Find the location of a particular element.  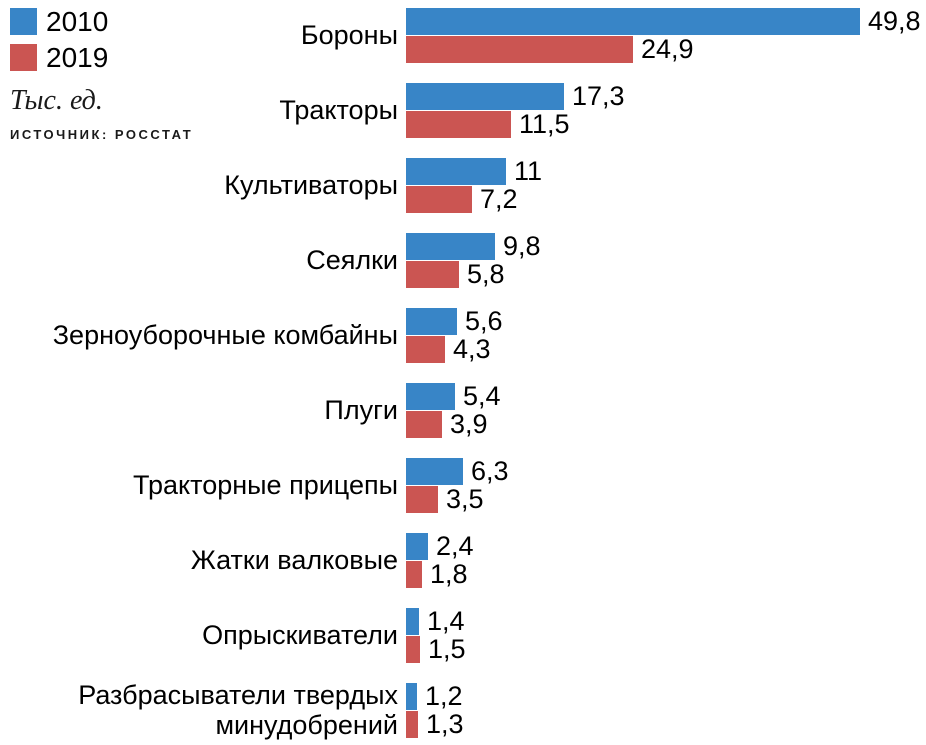

bar-pair: 6,3 3,5 is located at coordinates (666, 485).